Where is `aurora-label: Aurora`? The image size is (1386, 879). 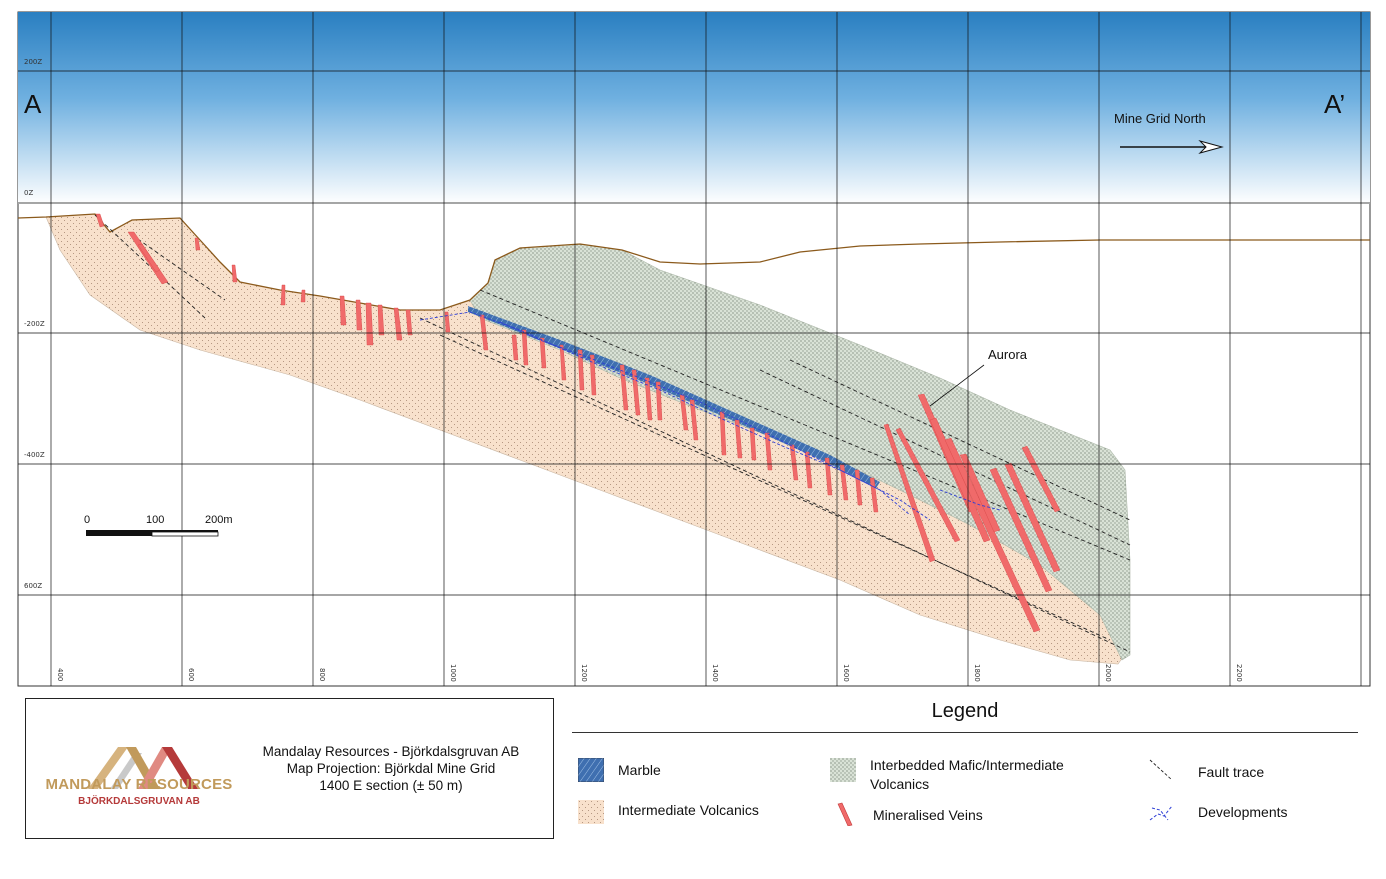
aurora-label: Aurora is located at coordinates (1008, 354).